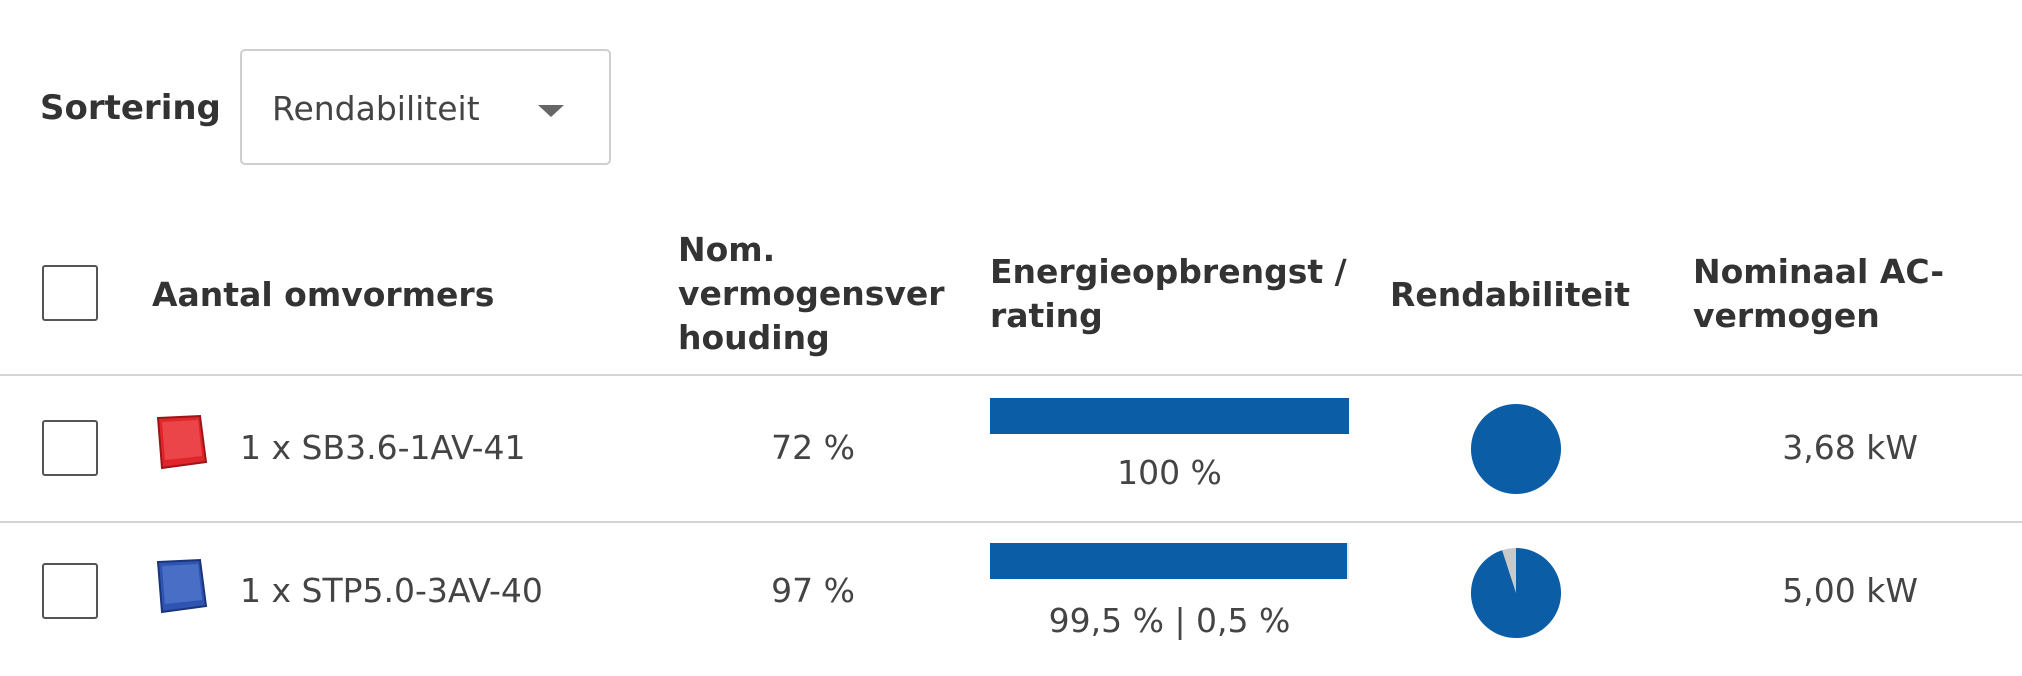 The height and width of the screenshot is (676, 2022). What do you see at coordinates (754, 337) in the screenshot?
I see `header-ratio-line: houding` at bounding box center [754, 337].